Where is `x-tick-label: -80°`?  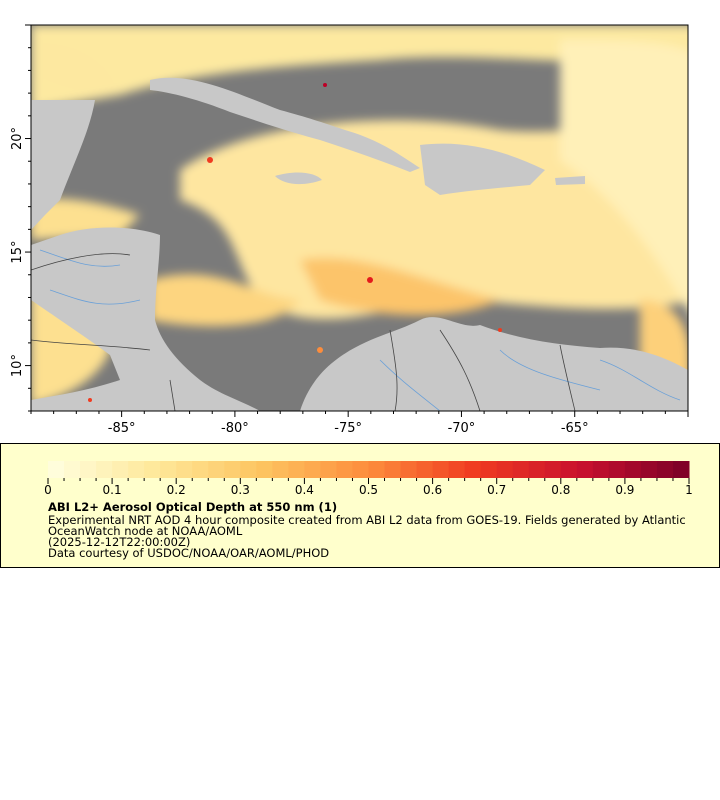
x-tick-label: -80° is located at coordinates (235, 428).